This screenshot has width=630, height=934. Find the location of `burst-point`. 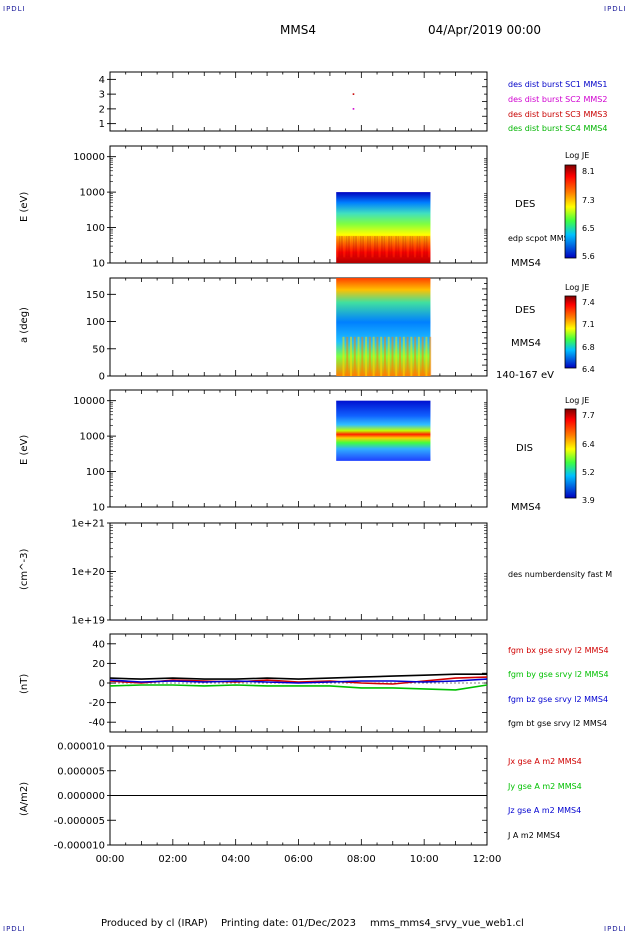

burst-point is located at coordinates (353, 94).